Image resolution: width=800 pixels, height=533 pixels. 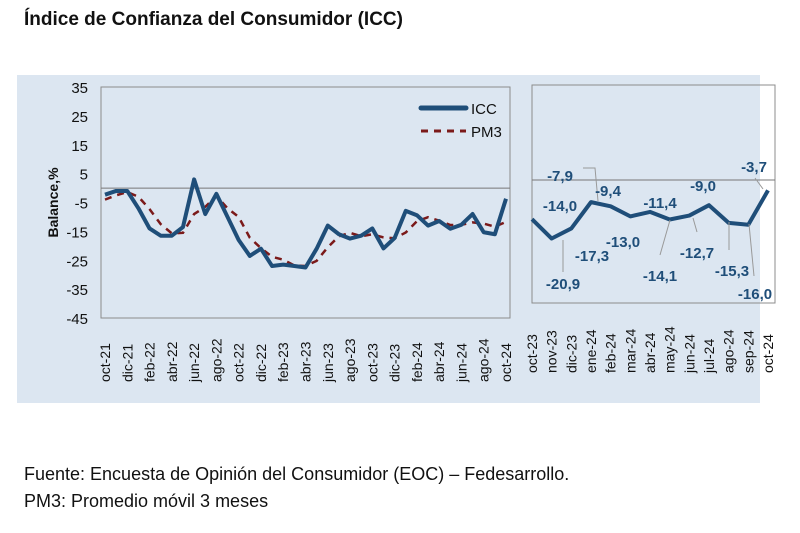 I want to click on footnote-pm3: PM3: Promedio móvil 3 meses, so click(x=146, y=501).